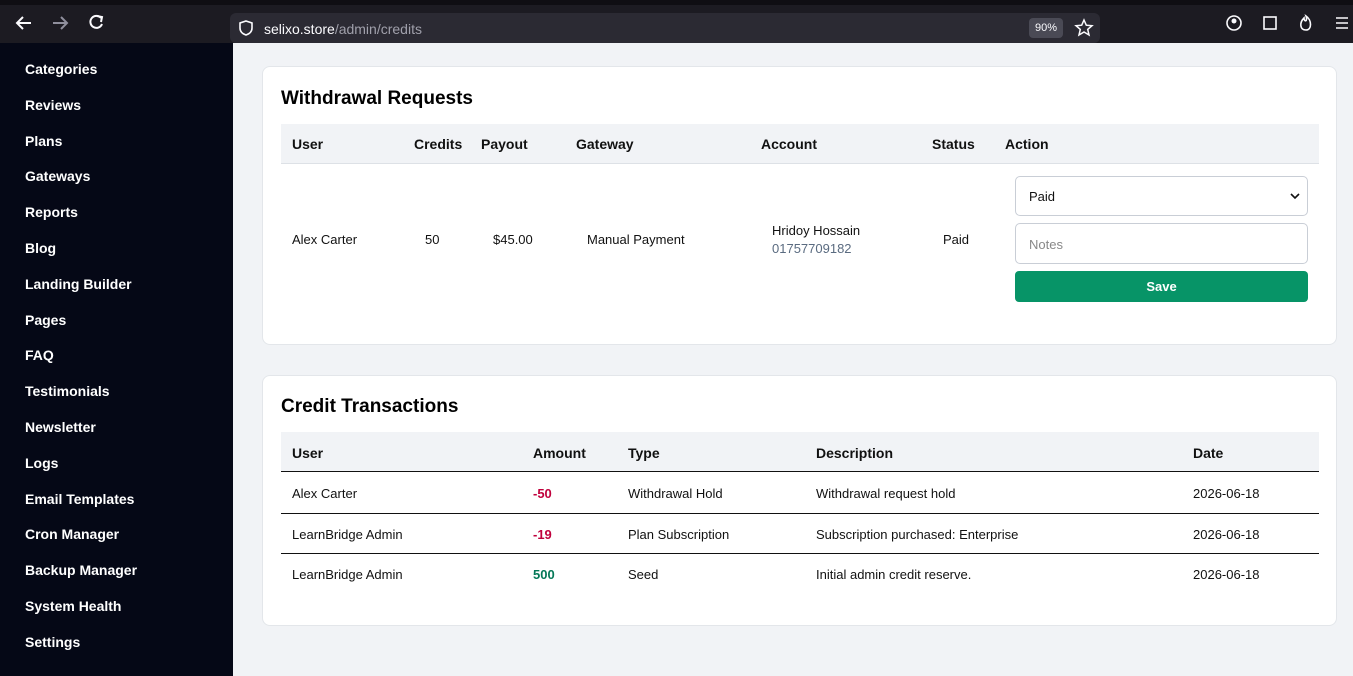 Image resolution: width=1353 pixels, height=676 pixels. What do you see at coordinates (78, 283) in the screenshot?
I see `sidebar-link: Landing Builder` at bounding box center [78, 283].